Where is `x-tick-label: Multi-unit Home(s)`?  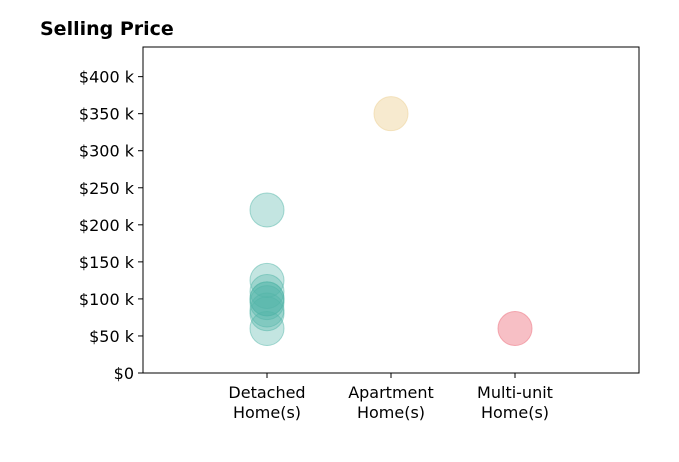 x-tick-label: Multi-unit Home(s) is located at coordinates (515, 402).